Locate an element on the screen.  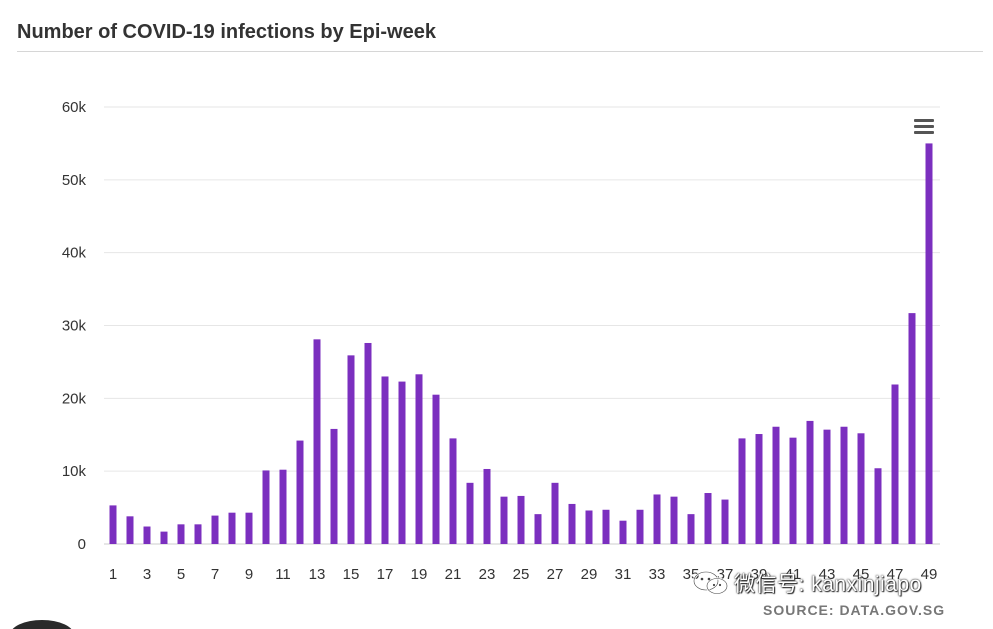
x-tick-label: 11 is located at coordinates (283, 574).